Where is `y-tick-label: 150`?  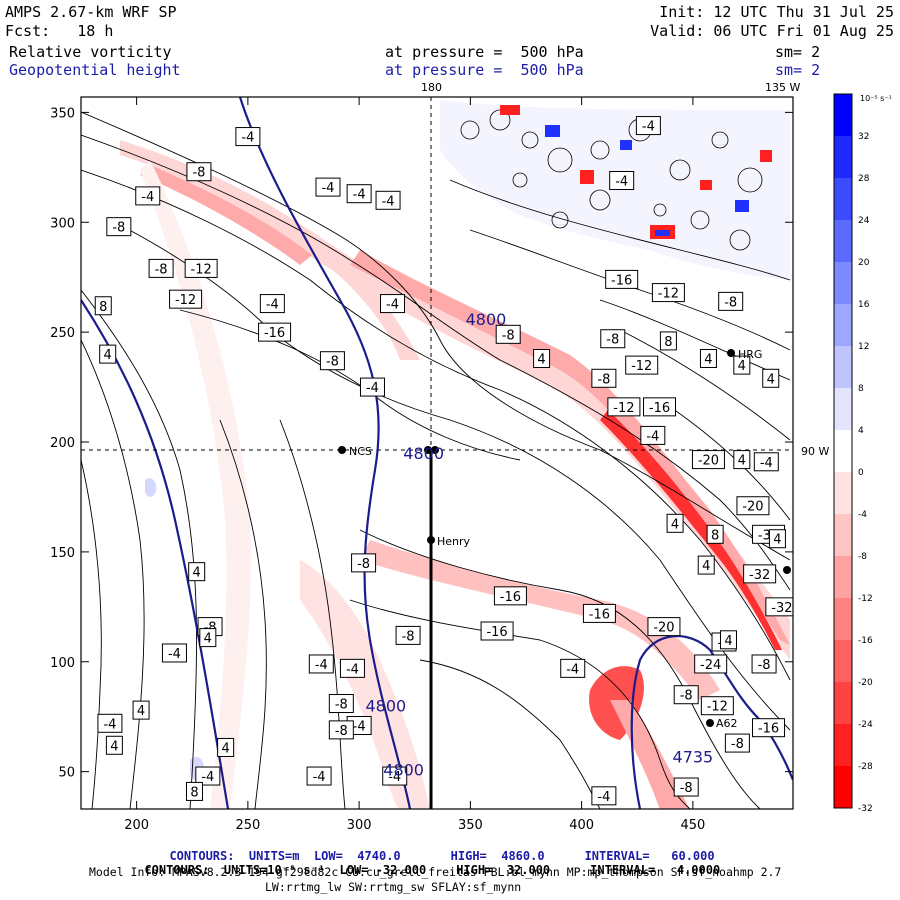
y-tick-label: 150 is located at coordinates (62, 553).